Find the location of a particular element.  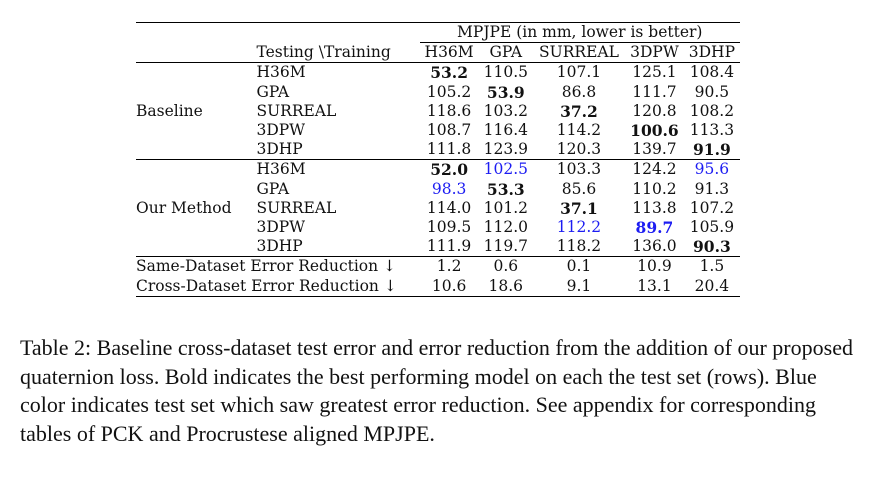

reduction-label: Cross-Dataset Error Reduction ↓ is located at coordinates (278, 286).